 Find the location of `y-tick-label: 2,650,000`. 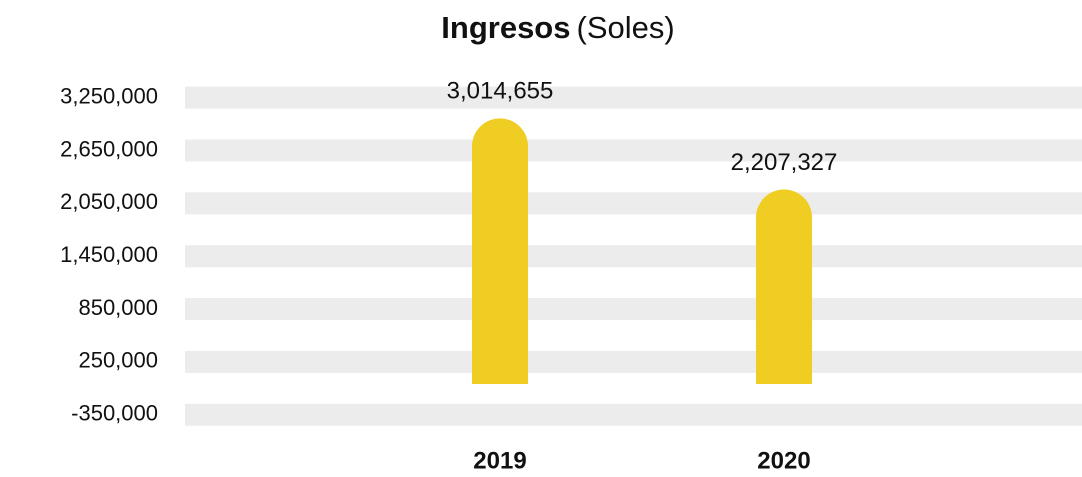

y-tick-label: 2,650,000 is located at coordinates (109, 148).